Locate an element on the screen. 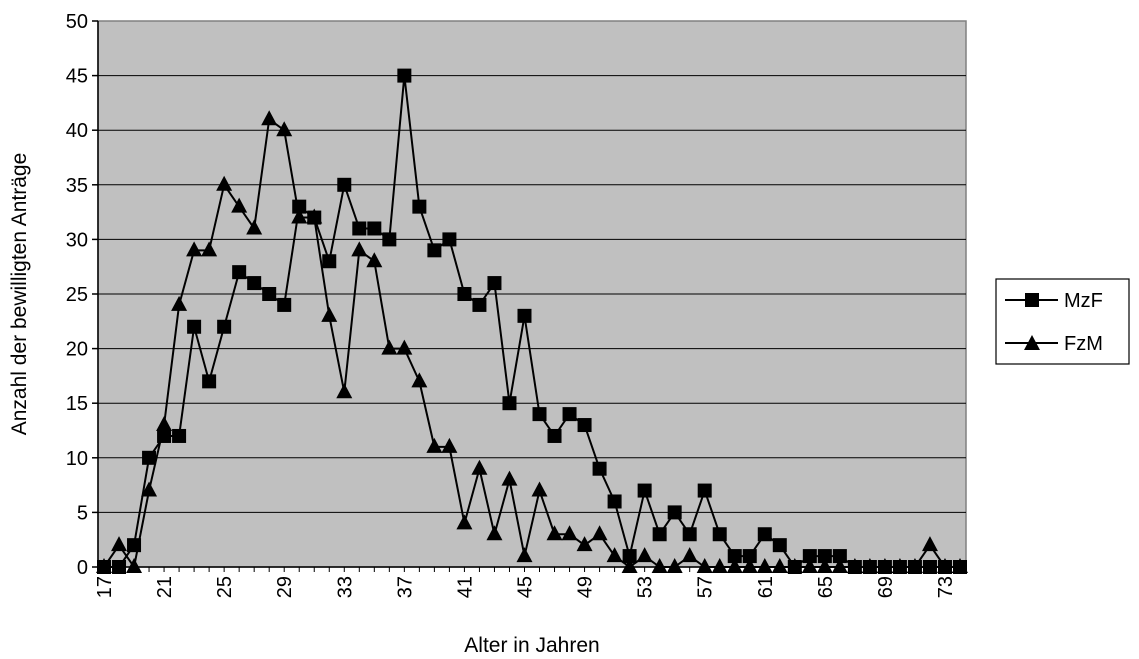 Image resolution: width=1139 pixels, height=659 pixels. y-tick-label: 50 is located at coordinates (77, 22).